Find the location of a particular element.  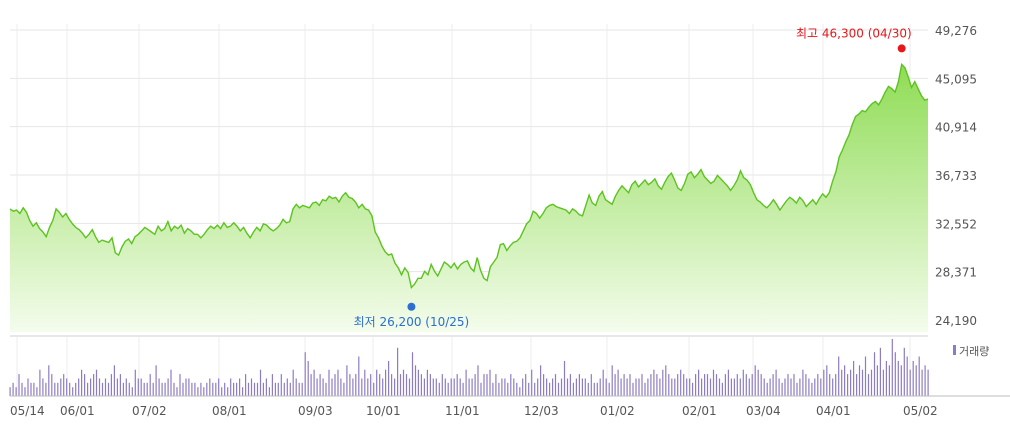

y-tick-label: 40,914 is located at coordinates (956, 128).